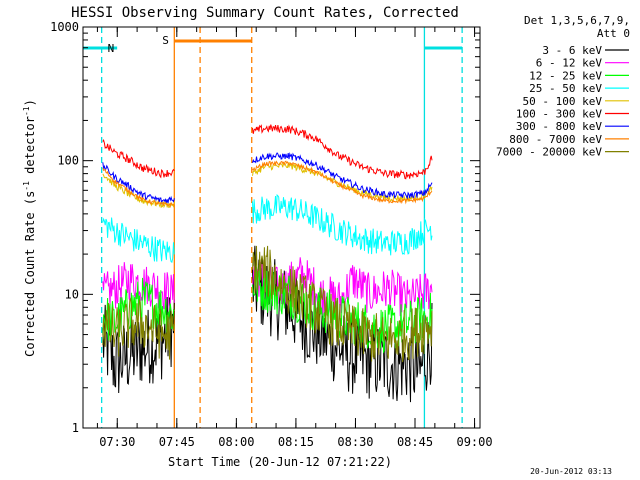  I want to click on legend-entry: 25 - 50 keV, so click(565, 88).